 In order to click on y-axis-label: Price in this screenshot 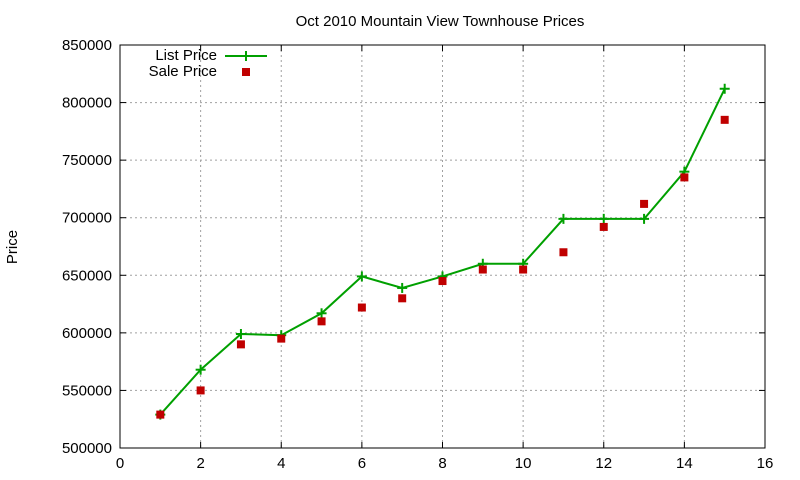, I will do `click(12, 247)`.